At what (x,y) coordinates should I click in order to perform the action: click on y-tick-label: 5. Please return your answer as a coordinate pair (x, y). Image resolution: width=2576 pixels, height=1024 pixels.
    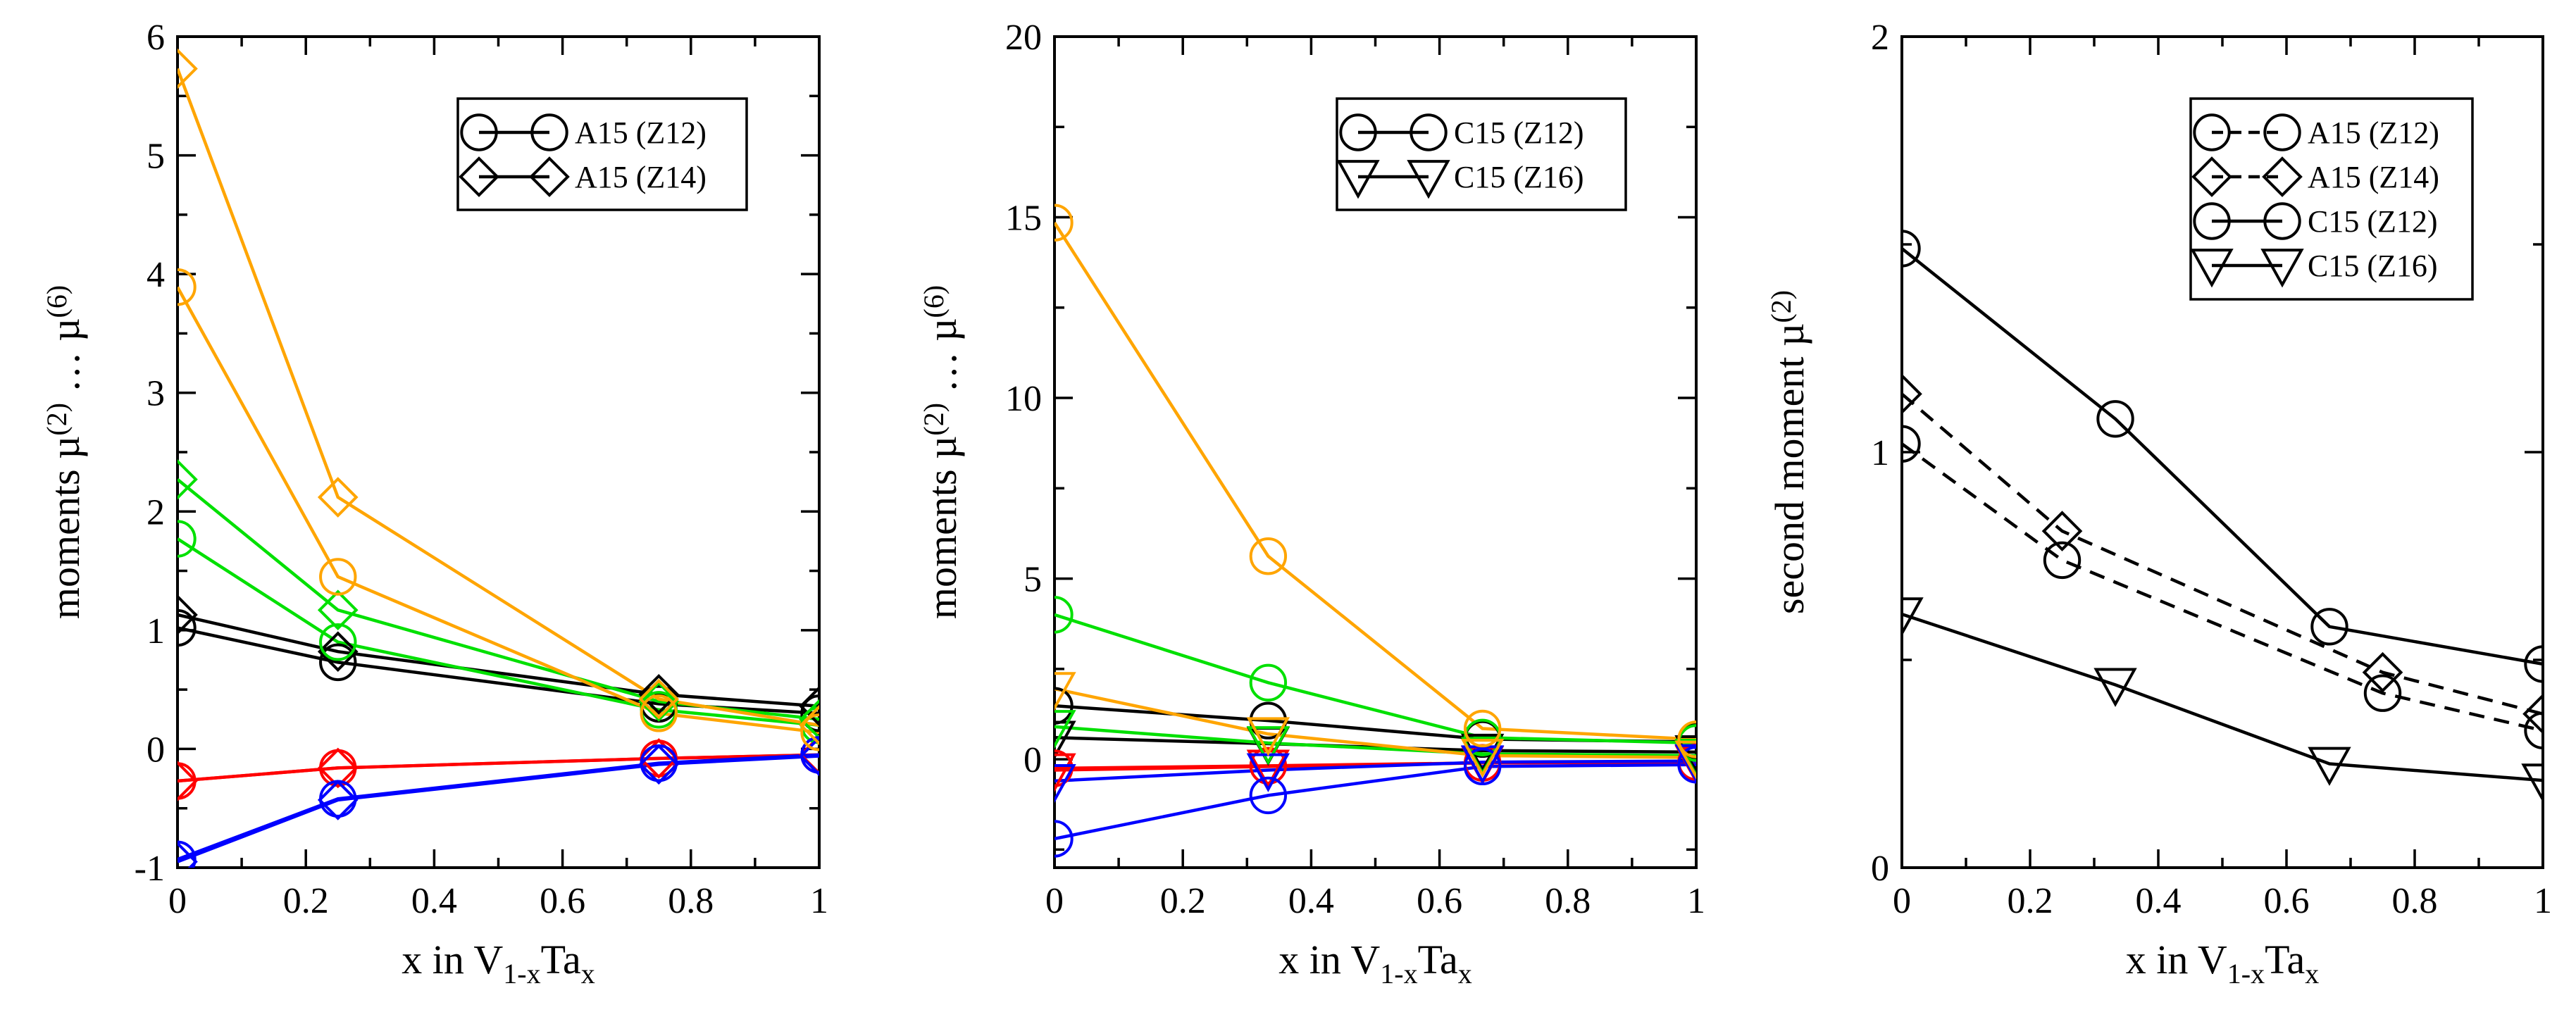
    Looking at the image, I should click on (156, 157).